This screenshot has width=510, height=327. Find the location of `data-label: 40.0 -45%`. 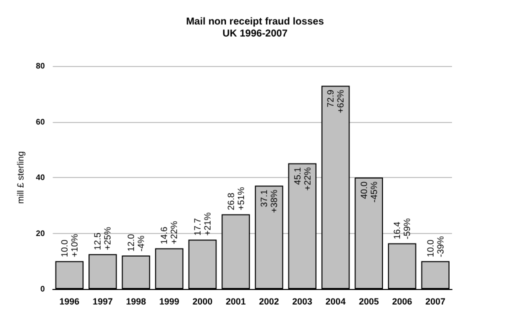

data-label: 40.0 -45% is located at coordinates (368, 192).